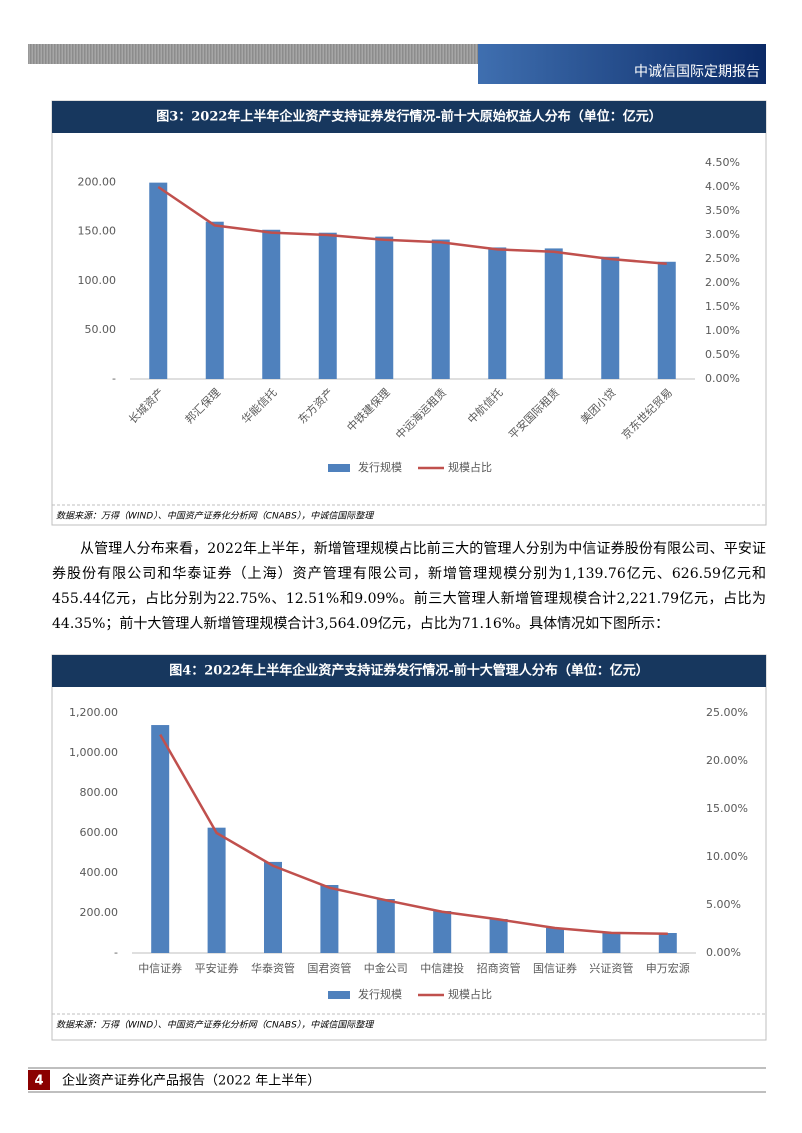 The width and height of the screenshot is (802, 1133). Describe the element at coordinates (315, 405) in the screenshot. I see `x-tick-label: 东方资产` at that location.